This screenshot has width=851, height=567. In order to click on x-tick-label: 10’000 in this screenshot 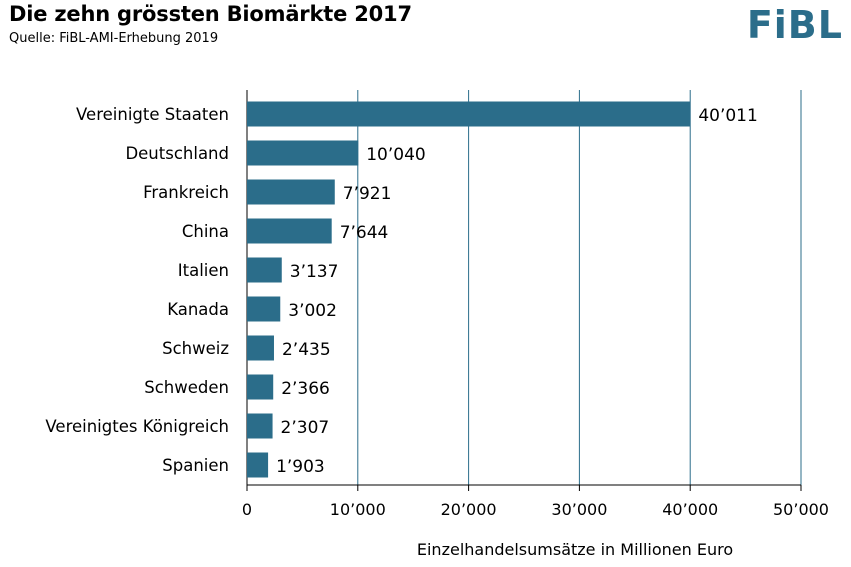, I will do `click(358, 509)`.